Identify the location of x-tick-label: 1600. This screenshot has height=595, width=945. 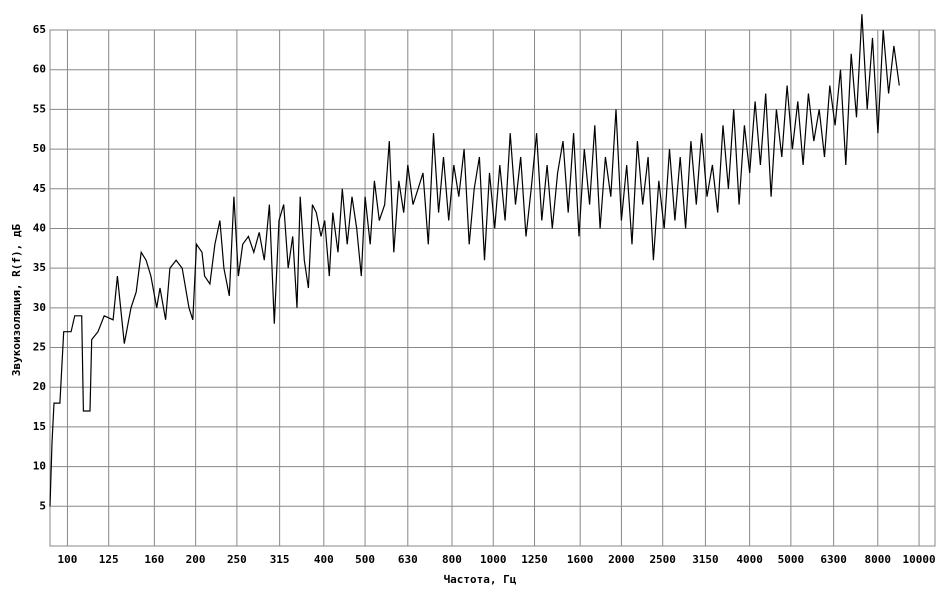
(580, 559).